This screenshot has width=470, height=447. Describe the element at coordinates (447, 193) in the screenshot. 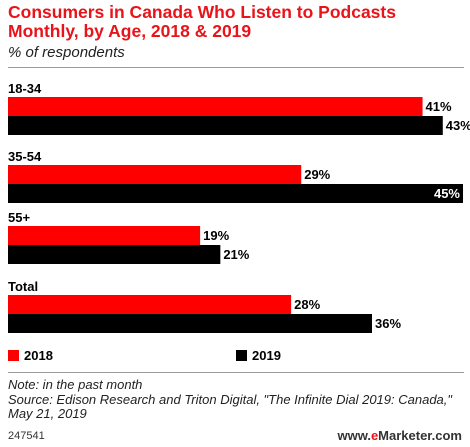

I see `data-label-2019-1: 45%` at that location.